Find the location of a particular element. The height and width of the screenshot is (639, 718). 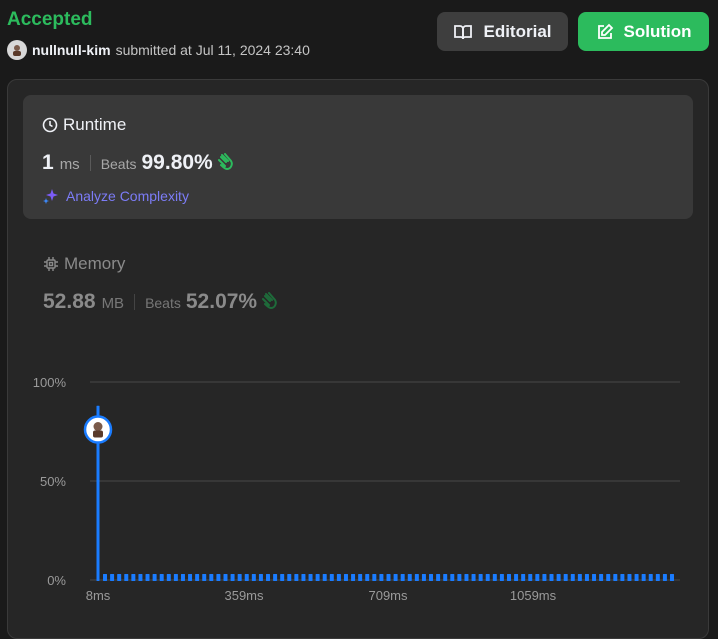

memory-tab: Memory is located at coordinates (84, 264).